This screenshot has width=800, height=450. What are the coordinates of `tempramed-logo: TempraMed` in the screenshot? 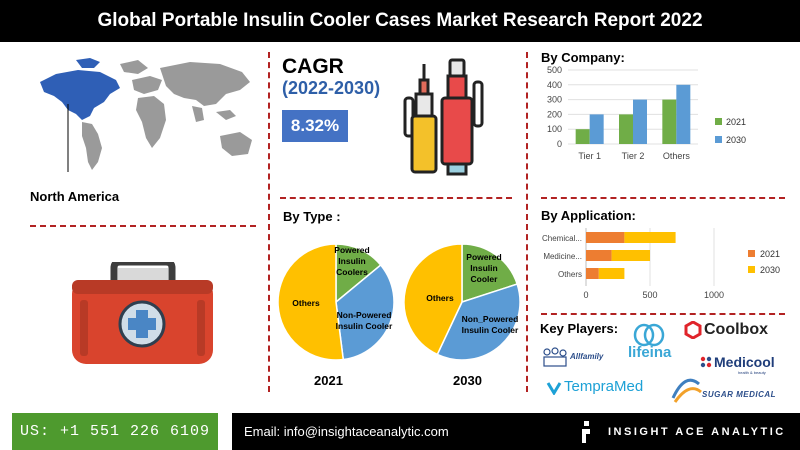 It's located at (594, 386).